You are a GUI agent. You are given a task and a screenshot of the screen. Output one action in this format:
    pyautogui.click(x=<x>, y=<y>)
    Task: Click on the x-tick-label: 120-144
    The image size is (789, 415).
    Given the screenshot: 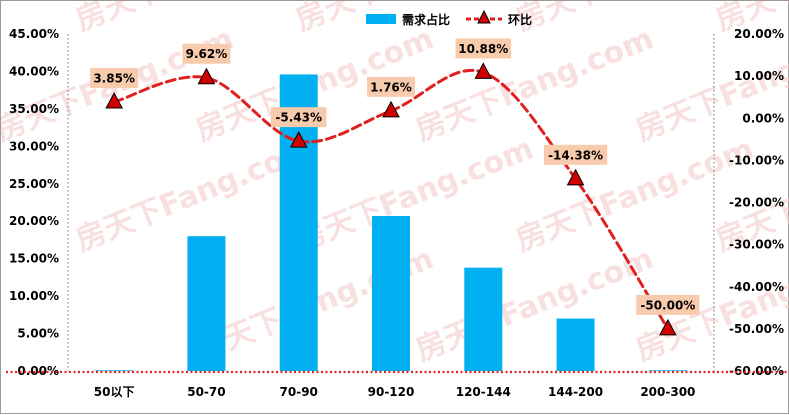 What is the action you would take?
    pyautogui.click(x=483, y=392)
    